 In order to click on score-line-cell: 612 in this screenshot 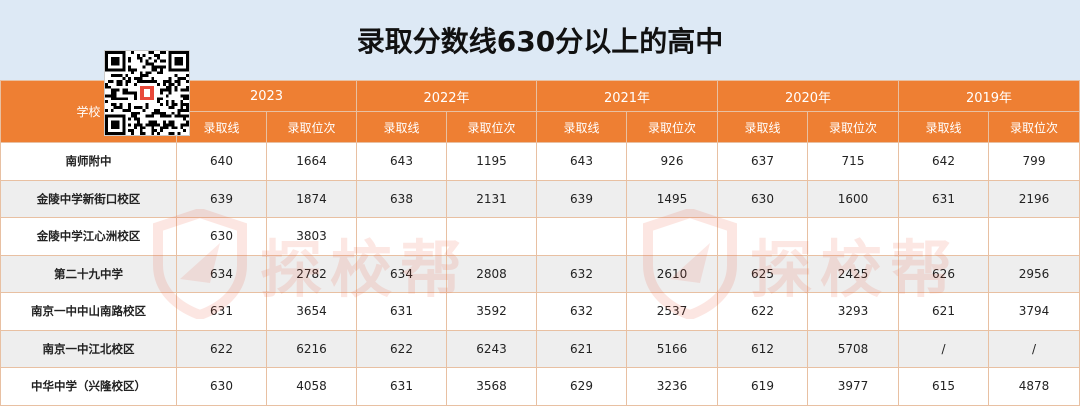, I will do `click(762, 348)`.